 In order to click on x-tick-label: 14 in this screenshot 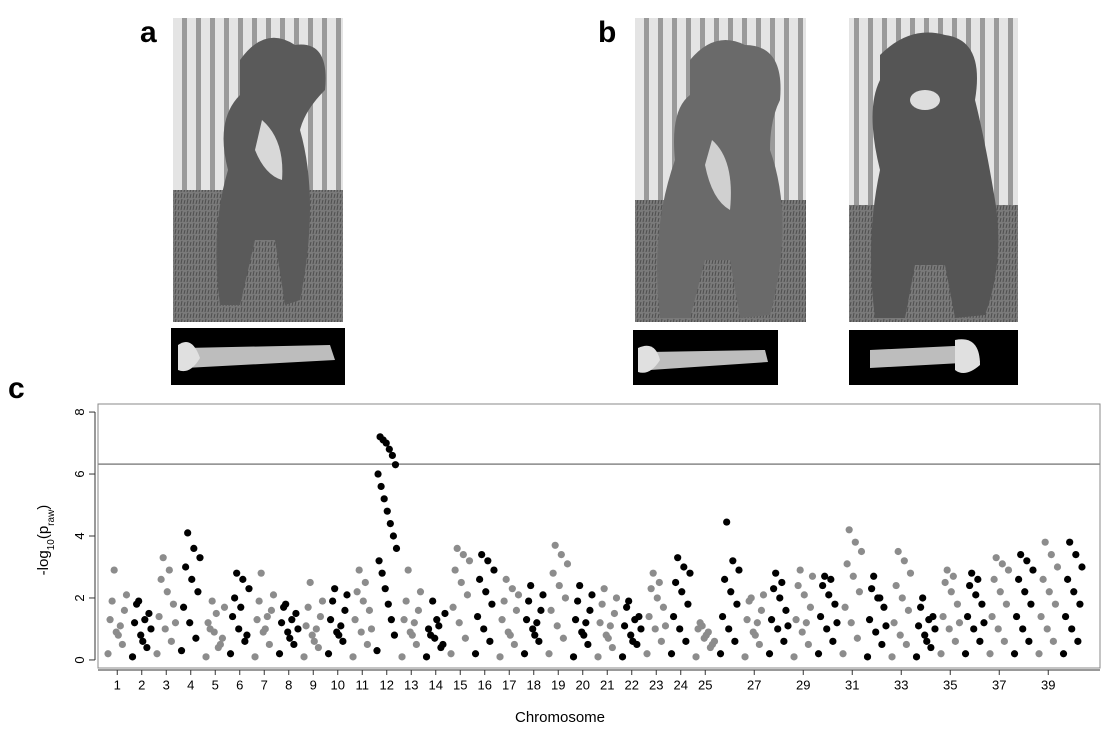, I will do `click(436, 684)`.